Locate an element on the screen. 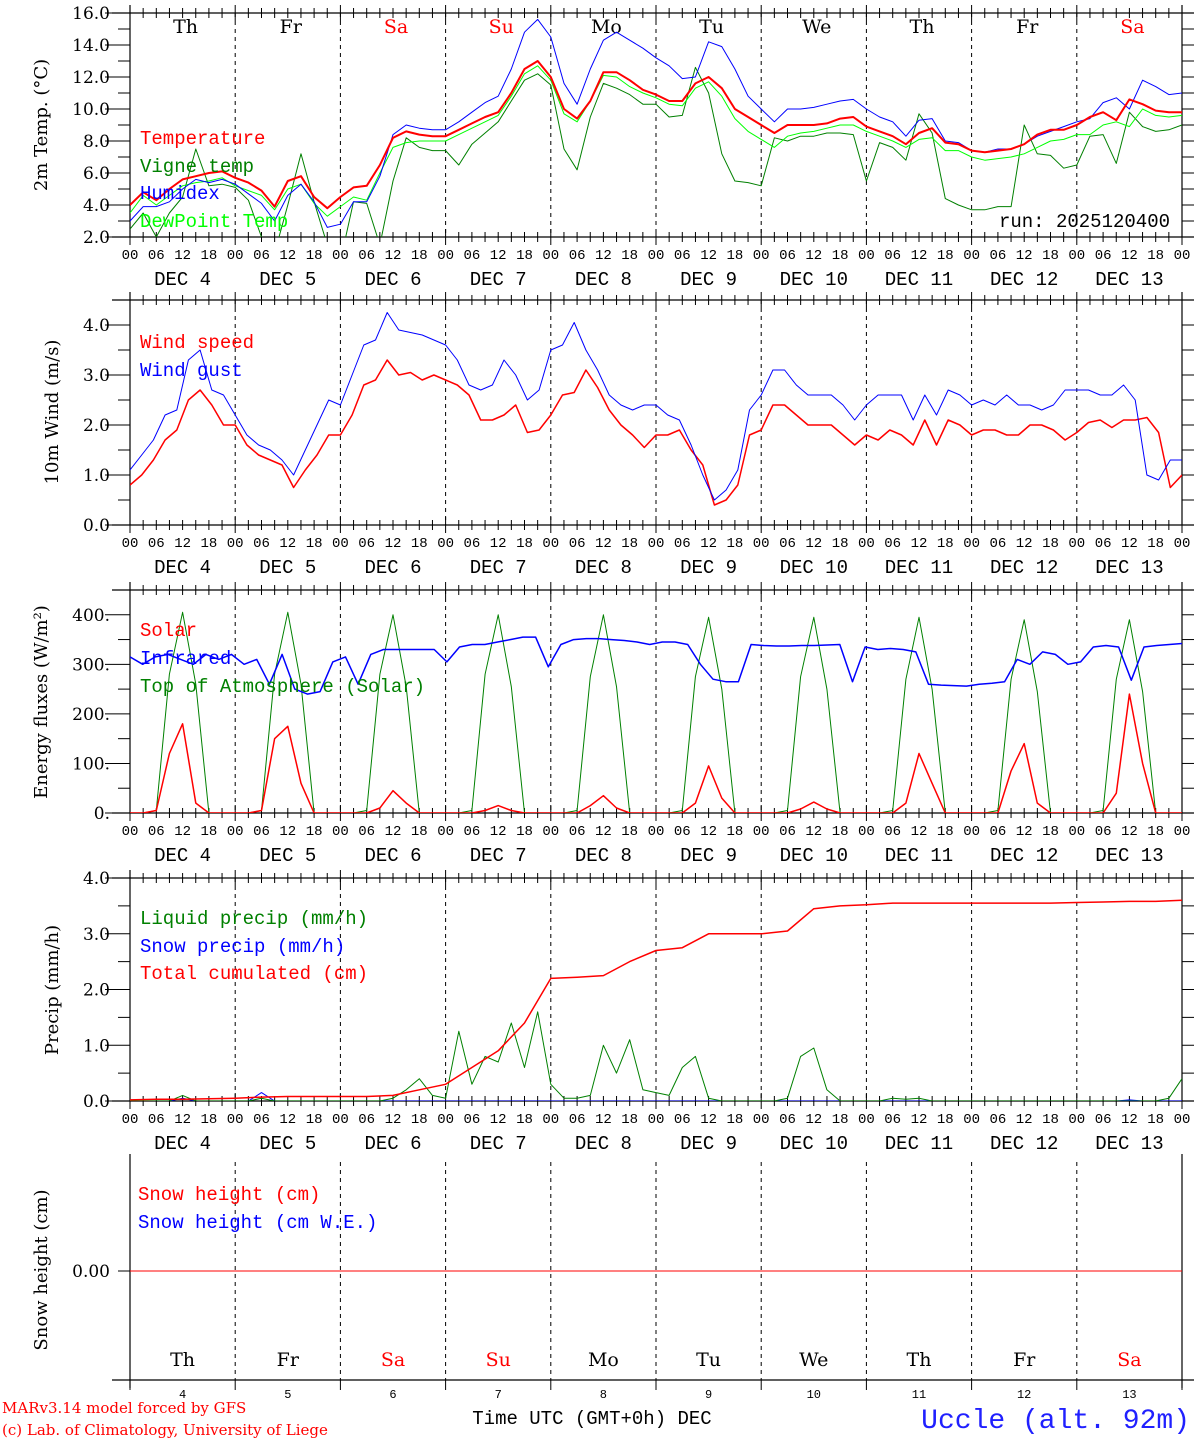 Image resolution: width=1194 pixels, height=1440 pixels. day-number: 9 is located at coordinates (708, 1395).